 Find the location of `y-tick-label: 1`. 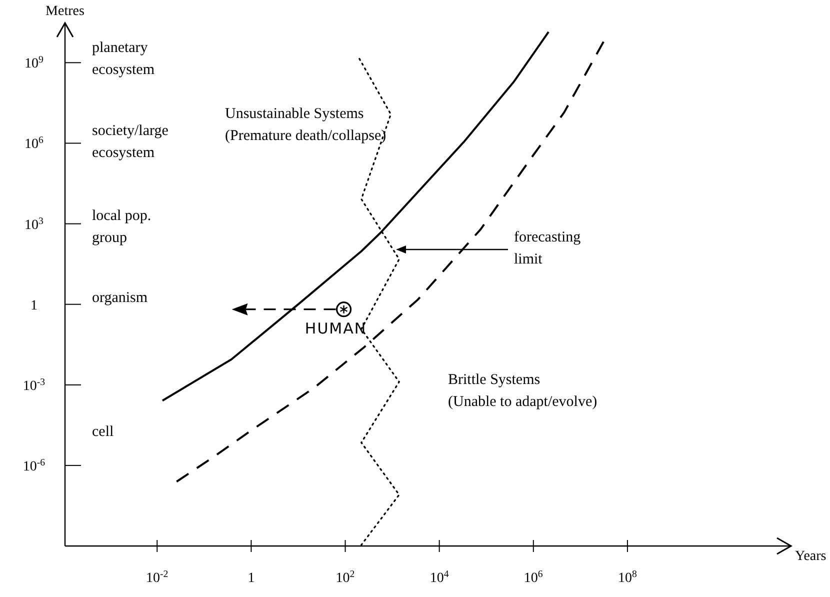

y-tick-label: 1 is located at coordinates (34, 306).